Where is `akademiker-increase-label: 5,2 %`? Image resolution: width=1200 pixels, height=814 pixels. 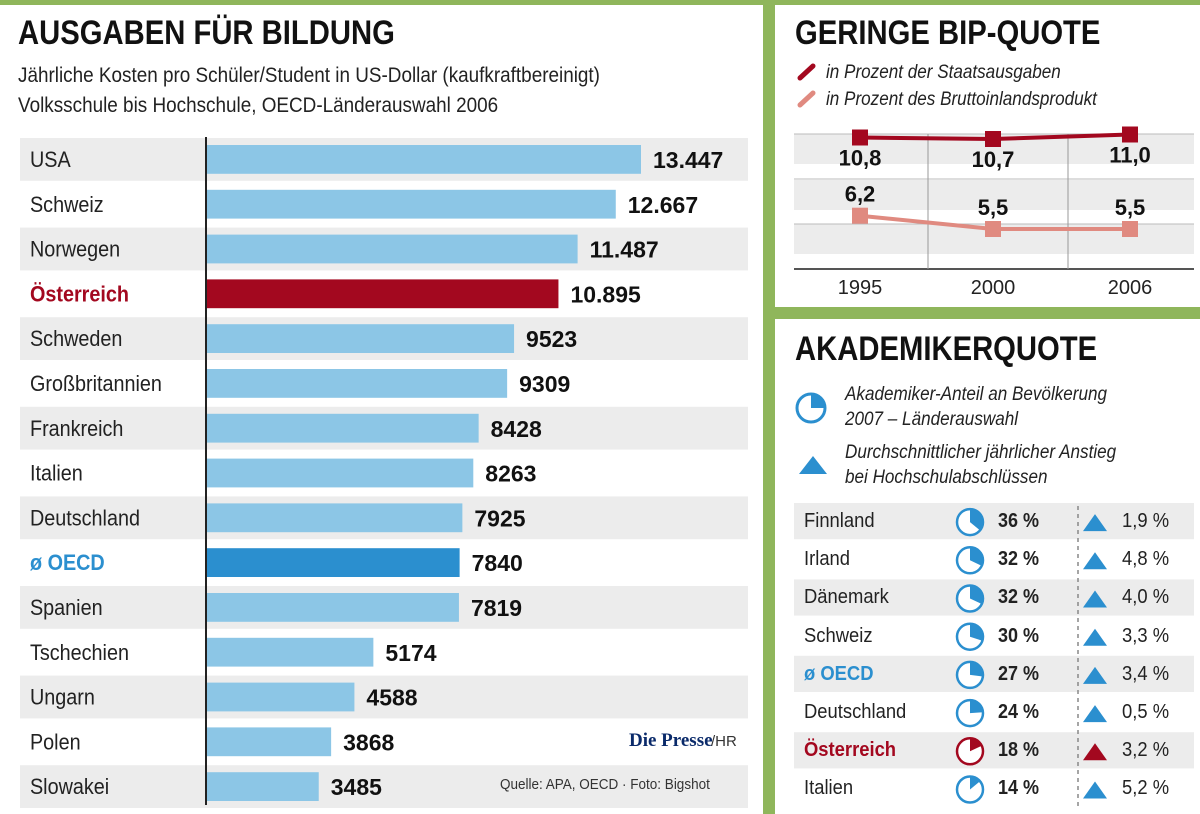 akademiker-increase-label: 5,2 % is located at coordinates (1146, 788).